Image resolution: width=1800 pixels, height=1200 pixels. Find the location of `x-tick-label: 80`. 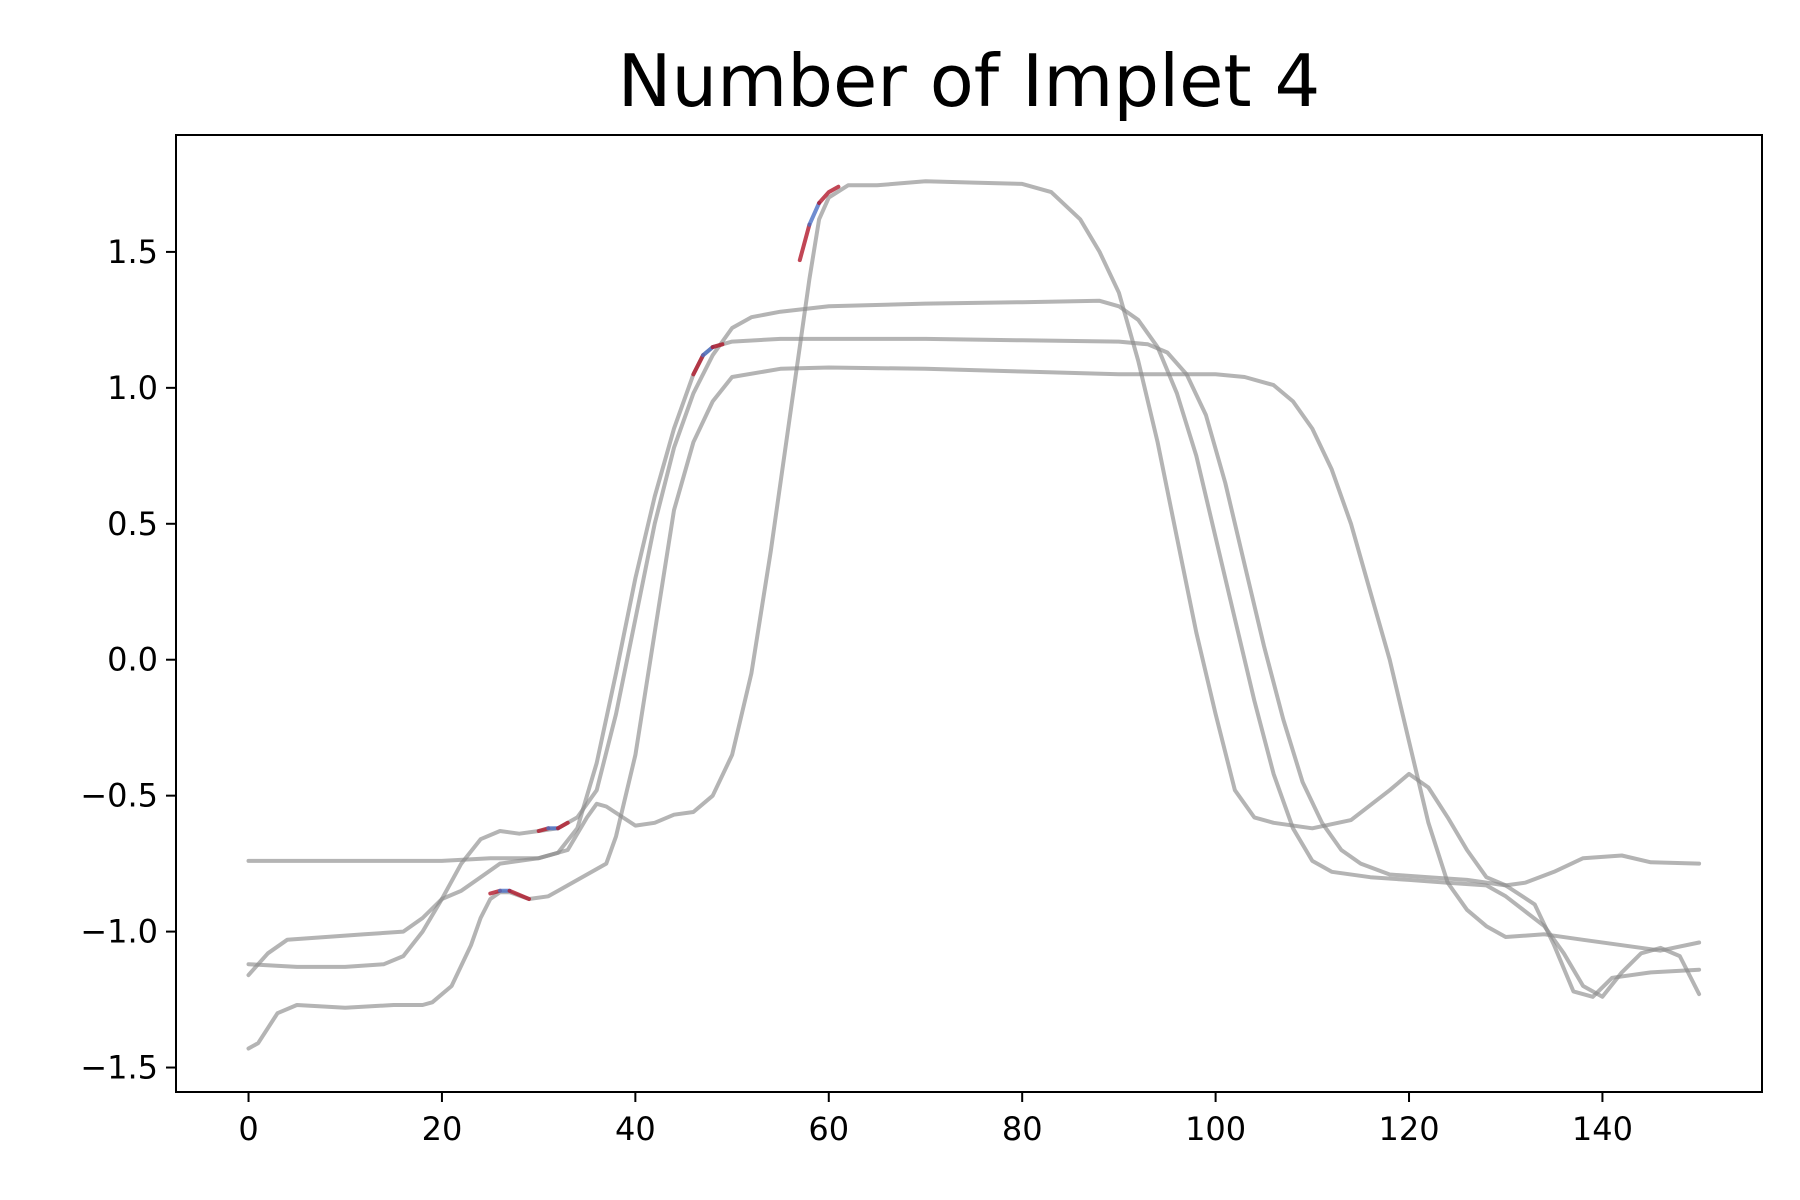

x-tick-label: 80 is located at coordinates (1022, 1129).